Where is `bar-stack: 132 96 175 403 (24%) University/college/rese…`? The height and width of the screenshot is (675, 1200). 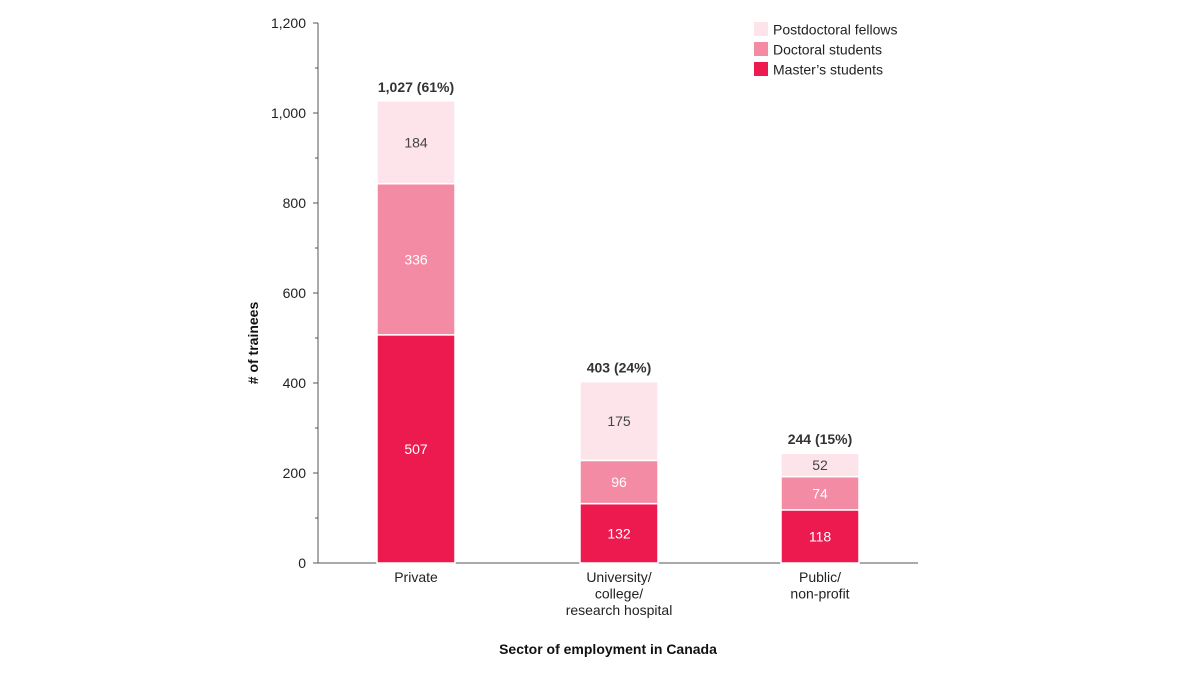
bar-stack: 132 96 175 403 (24%) University/college/rese… is located at coordinates (619, 489).